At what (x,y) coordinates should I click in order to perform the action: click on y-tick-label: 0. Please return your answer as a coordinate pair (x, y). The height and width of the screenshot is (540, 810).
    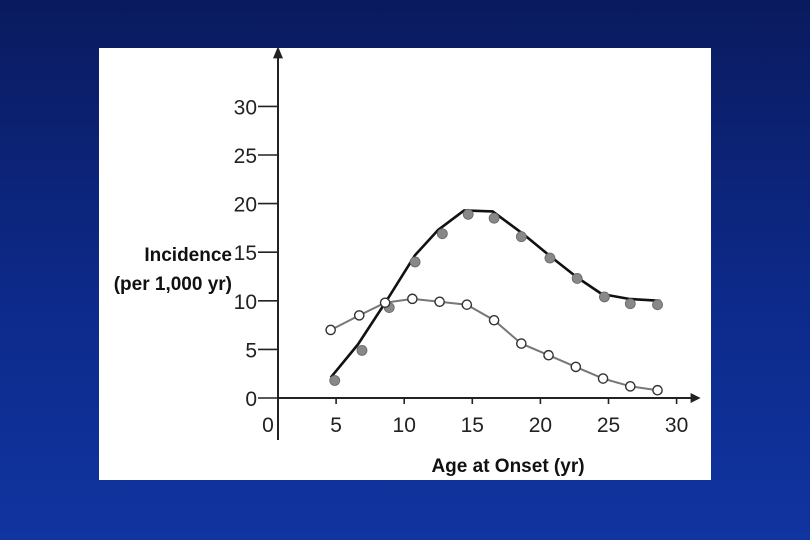
    Looking at the image, I should click on (251, 399).